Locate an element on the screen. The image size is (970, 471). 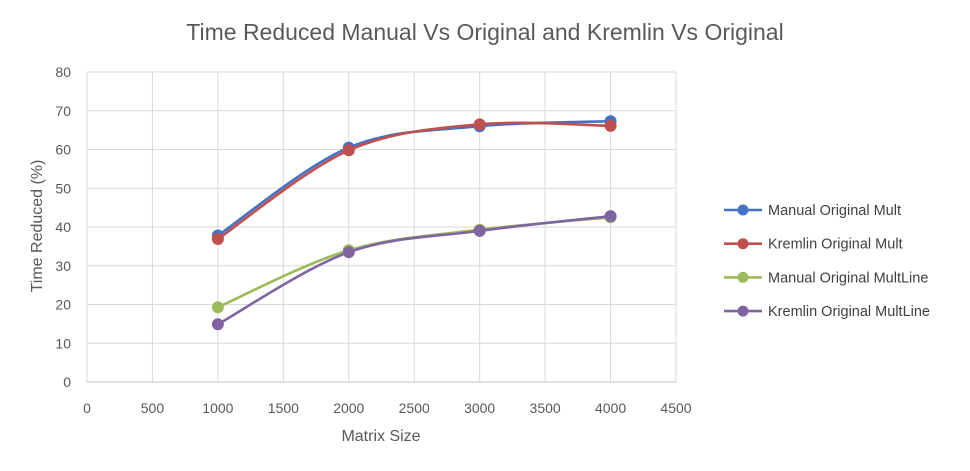
x-tick-label: 4000 is located at coordinates (610, 408).